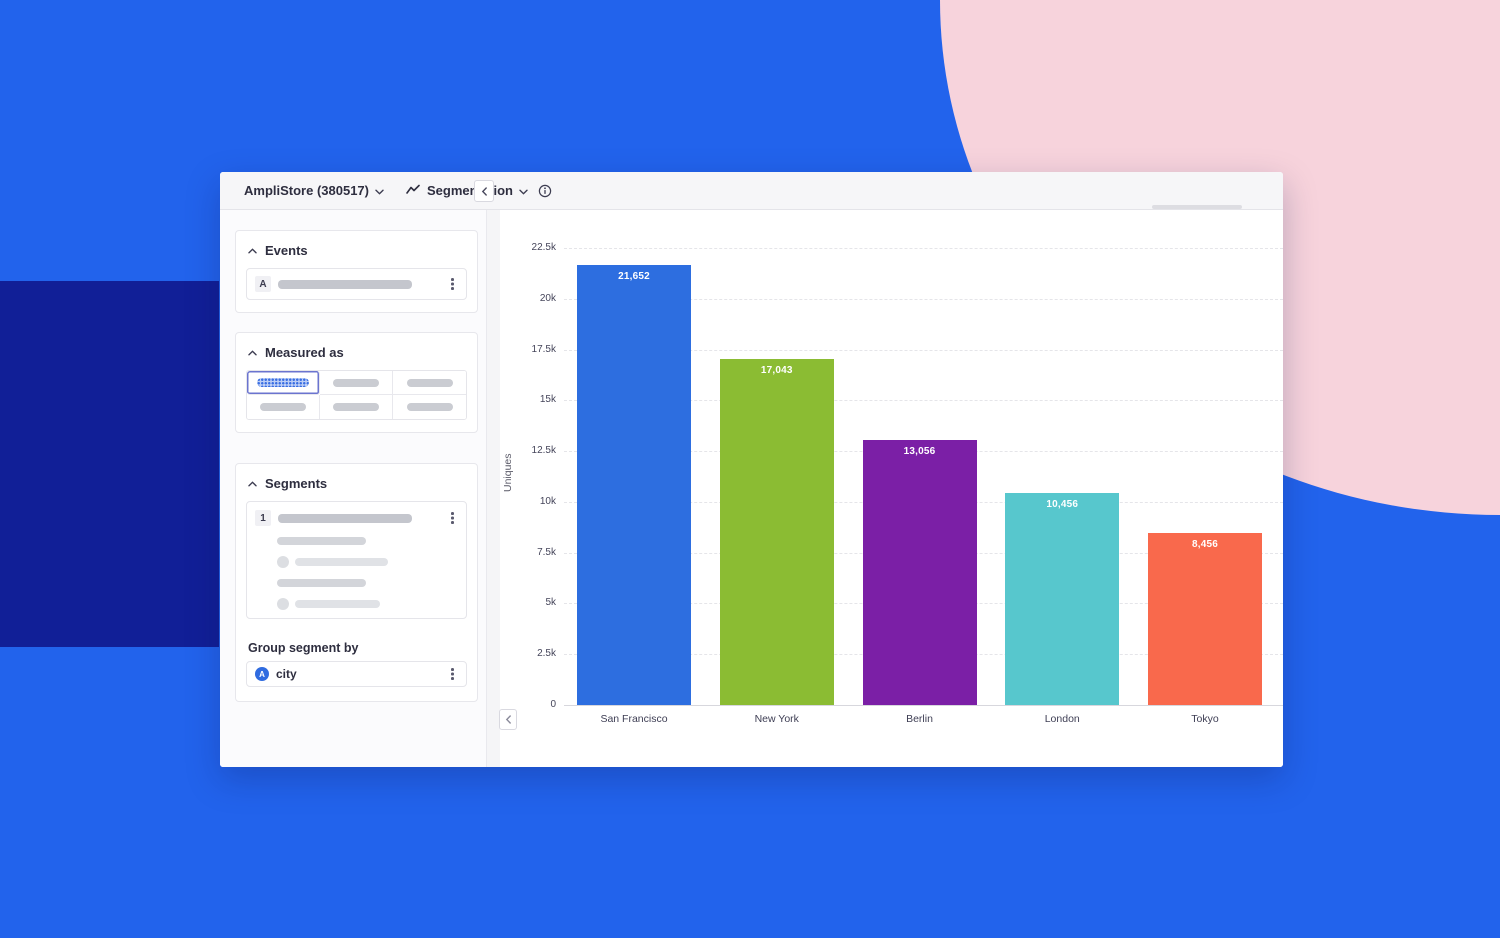 This screenshot has width=1500, height=938. Describe the element at coordinates (553, 704) in the screenshot. I see `y-axis-tick-label: 0` at that location.